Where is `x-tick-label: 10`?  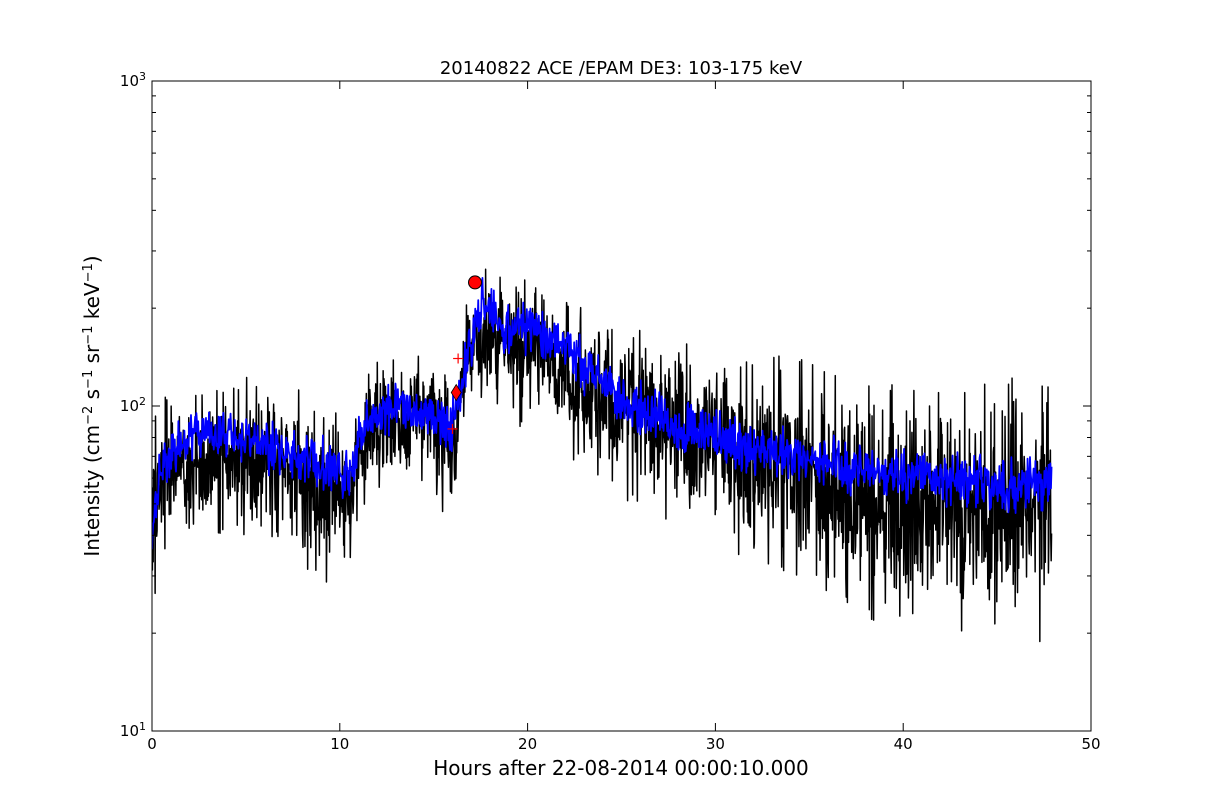
x-tick-label: 10 is located at coordinates (339, 744).